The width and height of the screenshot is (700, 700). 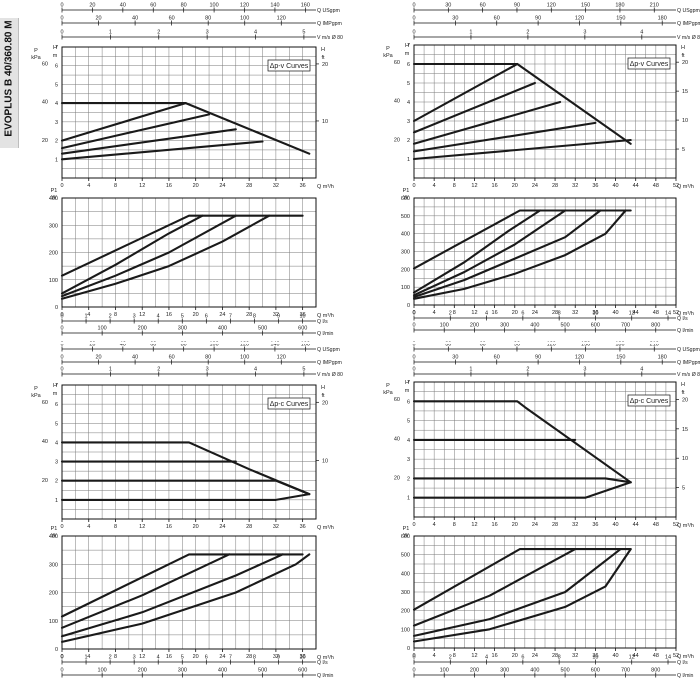 I want to click on ls-scale-tick-label: 0, so click(x=413, y=314).